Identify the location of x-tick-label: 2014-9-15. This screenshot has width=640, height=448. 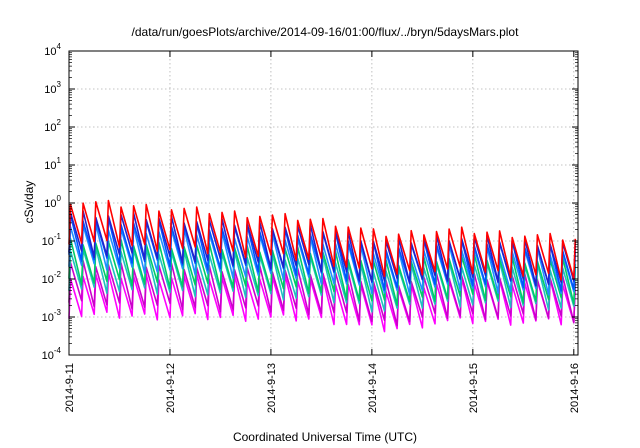
(474, 388).